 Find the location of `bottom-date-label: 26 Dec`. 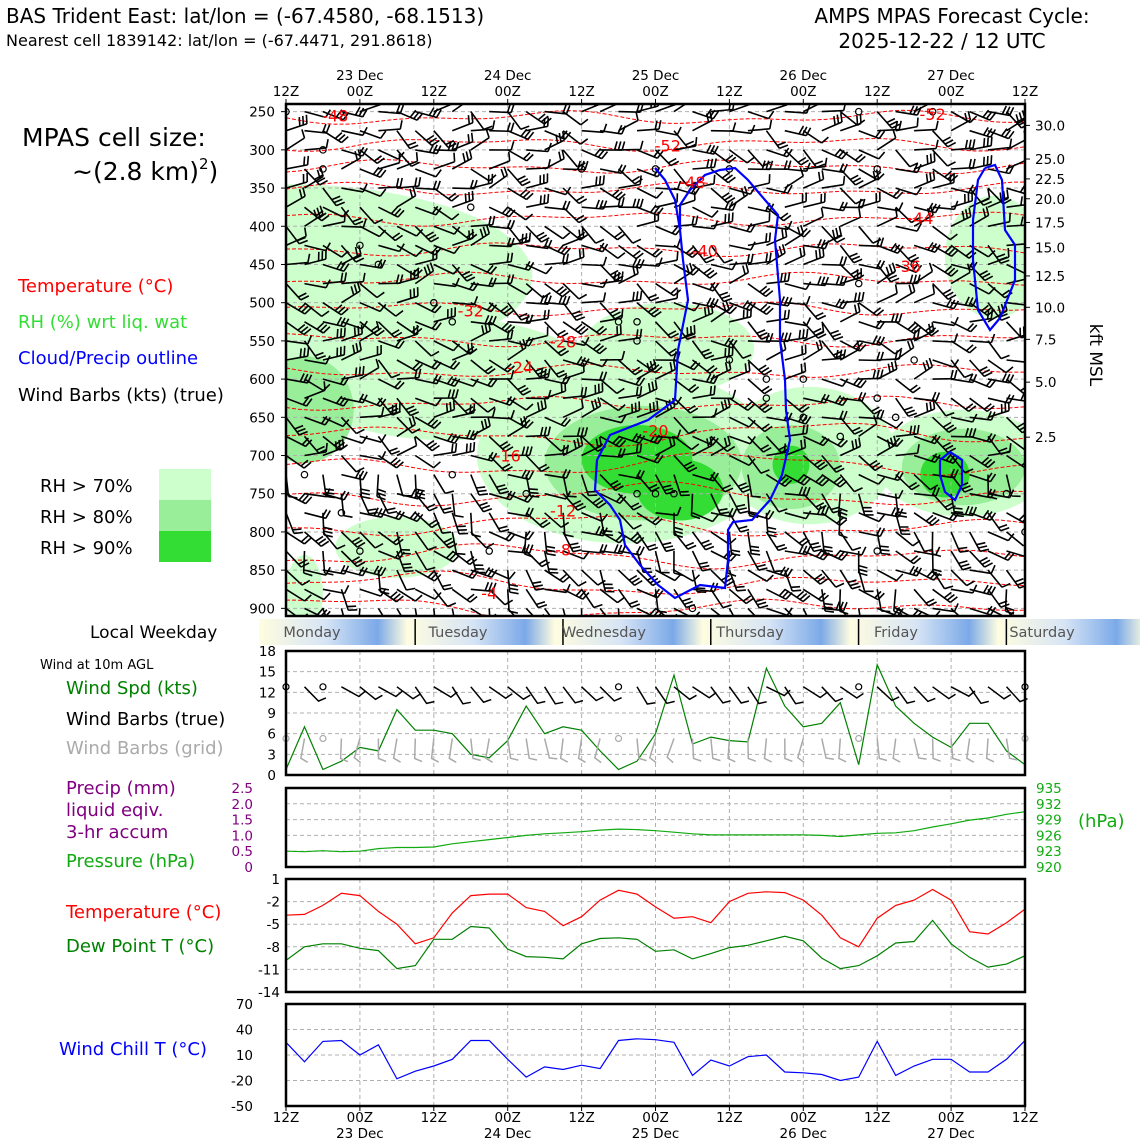

bottom-date-label: 26 Dec is located at coordinates (804, 1133).